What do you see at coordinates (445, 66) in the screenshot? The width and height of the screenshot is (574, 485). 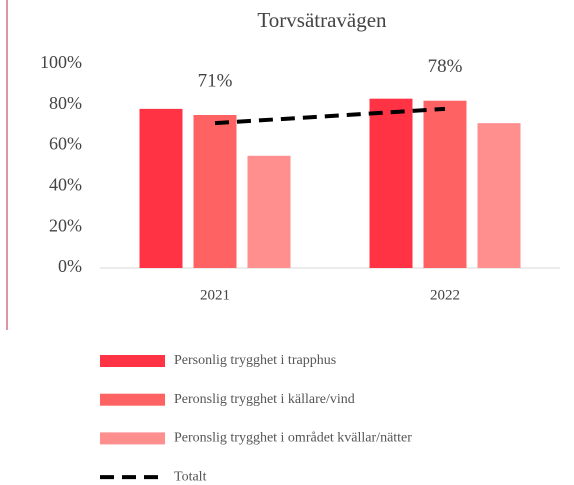 I see `data-label: 78%` at bounding box center [445, 66].